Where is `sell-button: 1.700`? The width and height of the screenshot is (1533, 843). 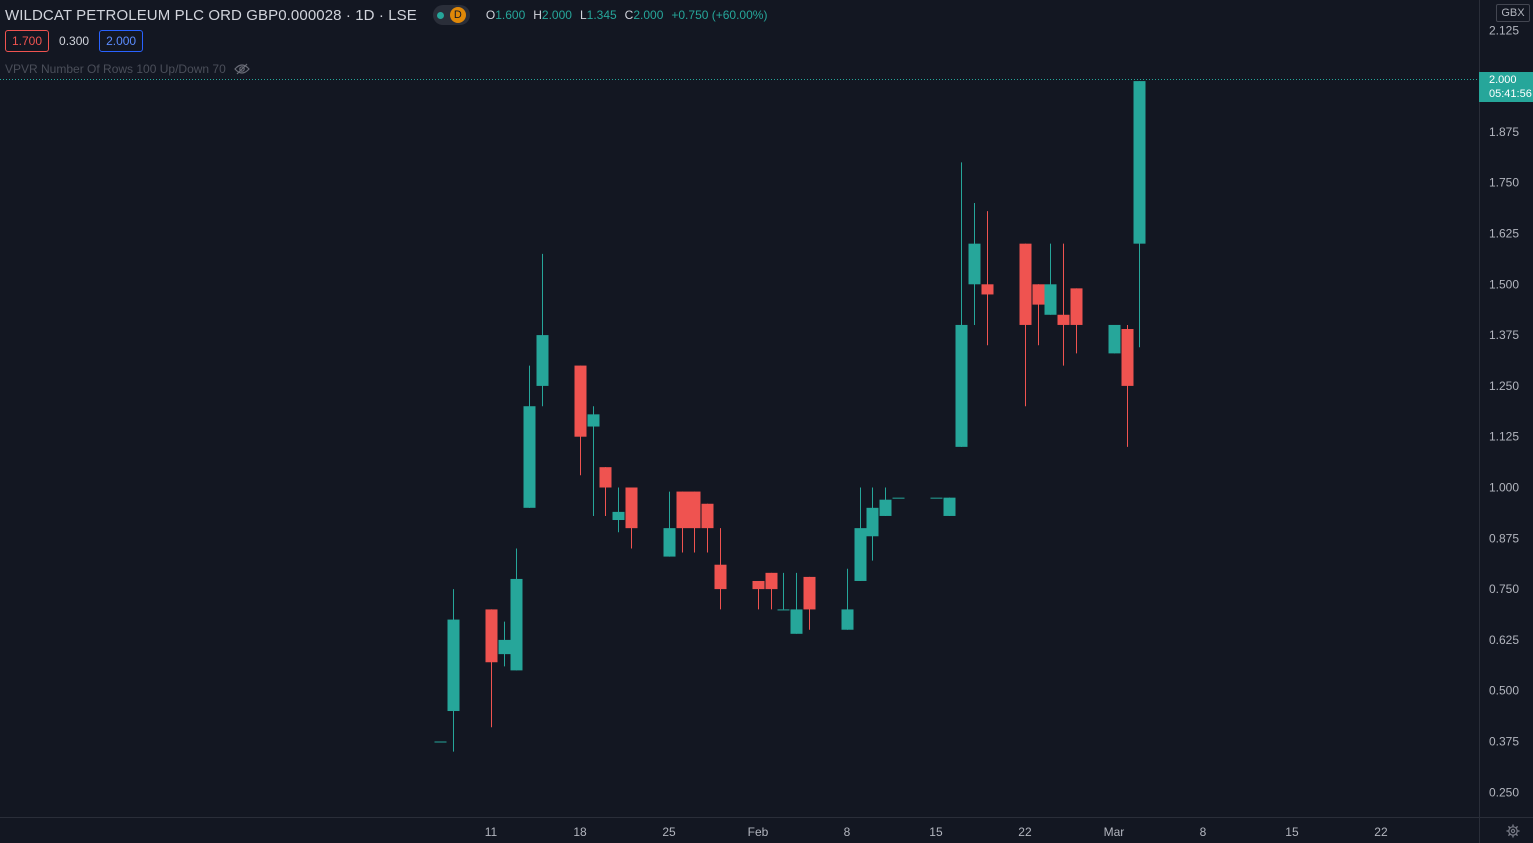
sell-button: 1.700 is located at coordinates (27, 41).